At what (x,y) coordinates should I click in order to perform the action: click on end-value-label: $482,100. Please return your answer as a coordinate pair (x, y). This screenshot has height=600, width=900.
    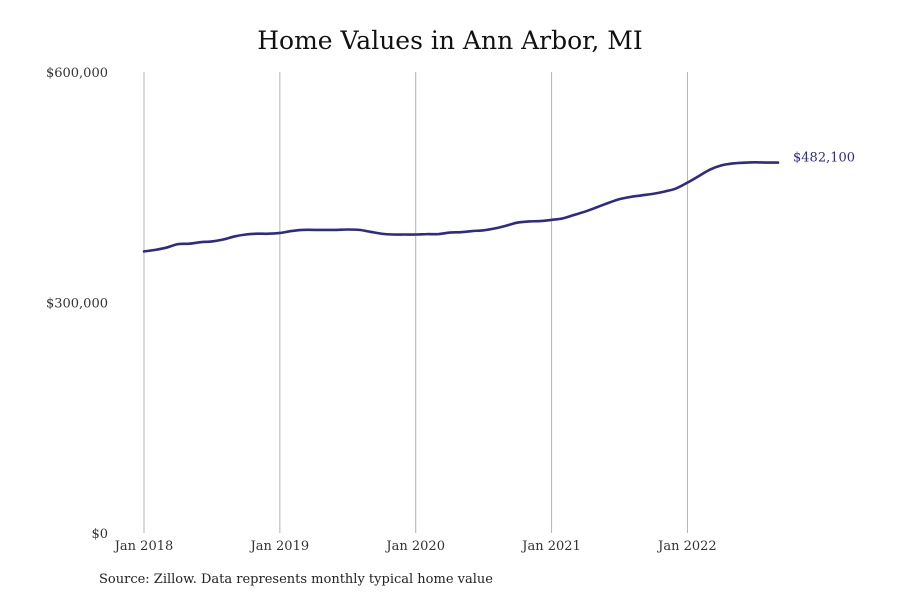
    Looking at the image, I should click on (824, 158).